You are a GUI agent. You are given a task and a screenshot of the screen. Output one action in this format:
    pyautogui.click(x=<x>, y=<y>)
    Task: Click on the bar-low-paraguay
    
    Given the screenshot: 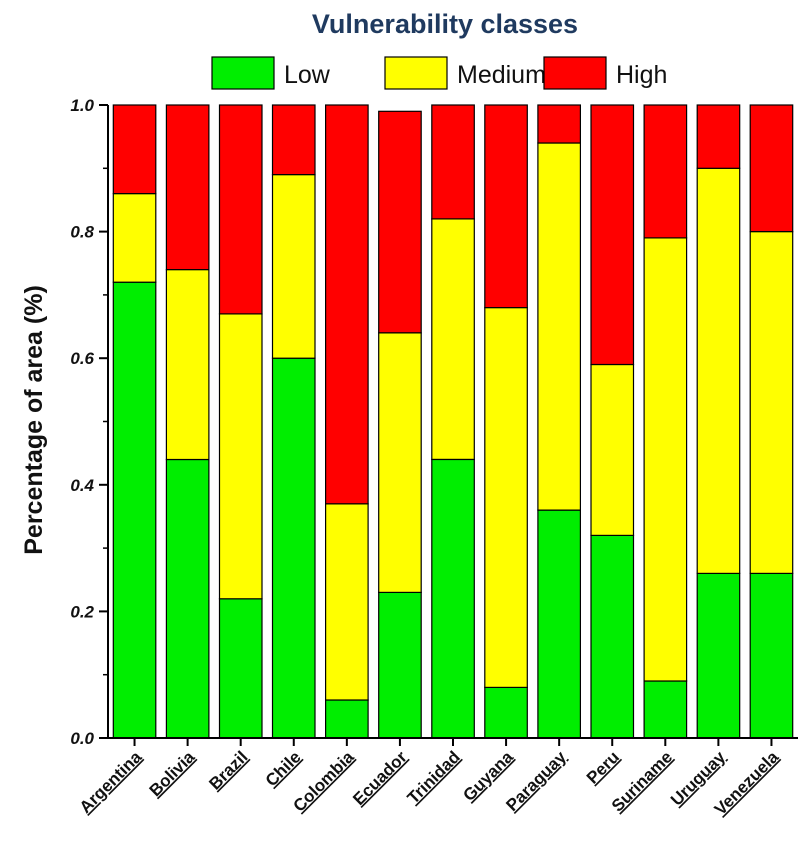 What is the action you would take?
    pyautogui.click(x=559, y=624)
    